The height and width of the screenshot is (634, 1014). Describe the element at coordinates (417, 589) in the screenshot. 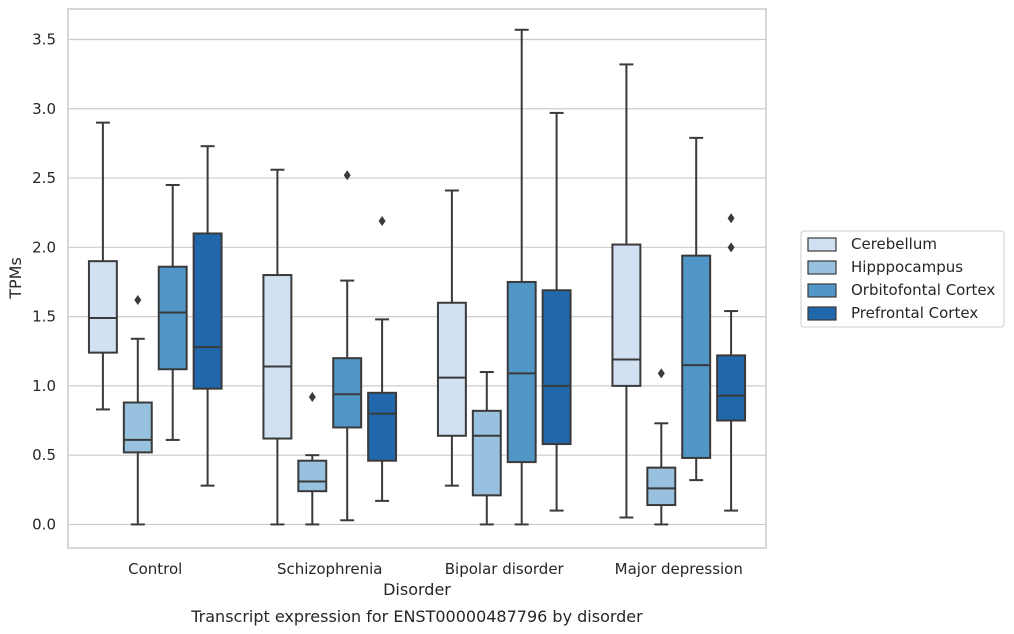

I see `x-axis-title: Disorder` at that location.